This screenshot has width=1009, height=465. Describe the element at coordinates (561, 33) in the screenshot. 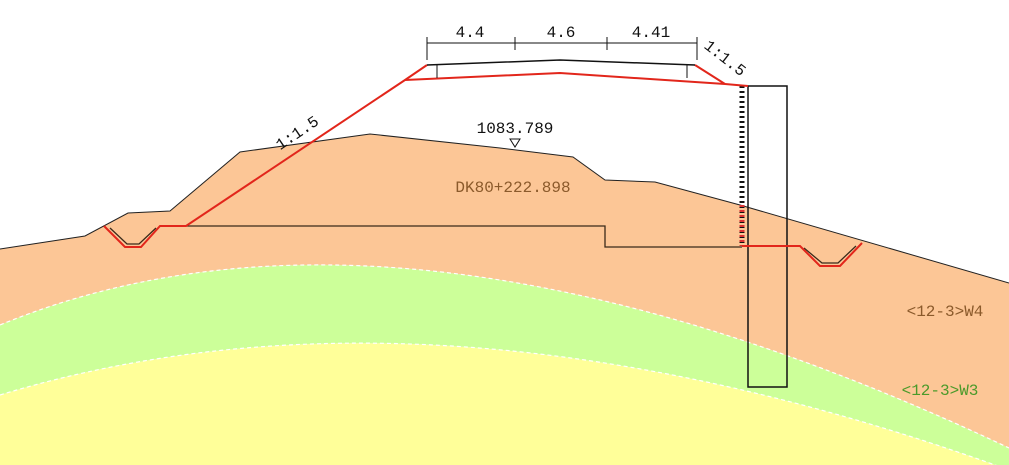

I see `dimension-label: 4.6` at that location.